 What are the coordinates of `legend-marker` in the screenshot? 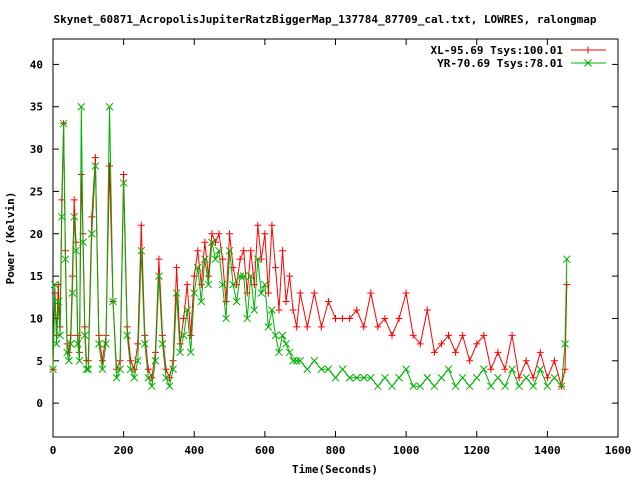 It's located at (588, 63).